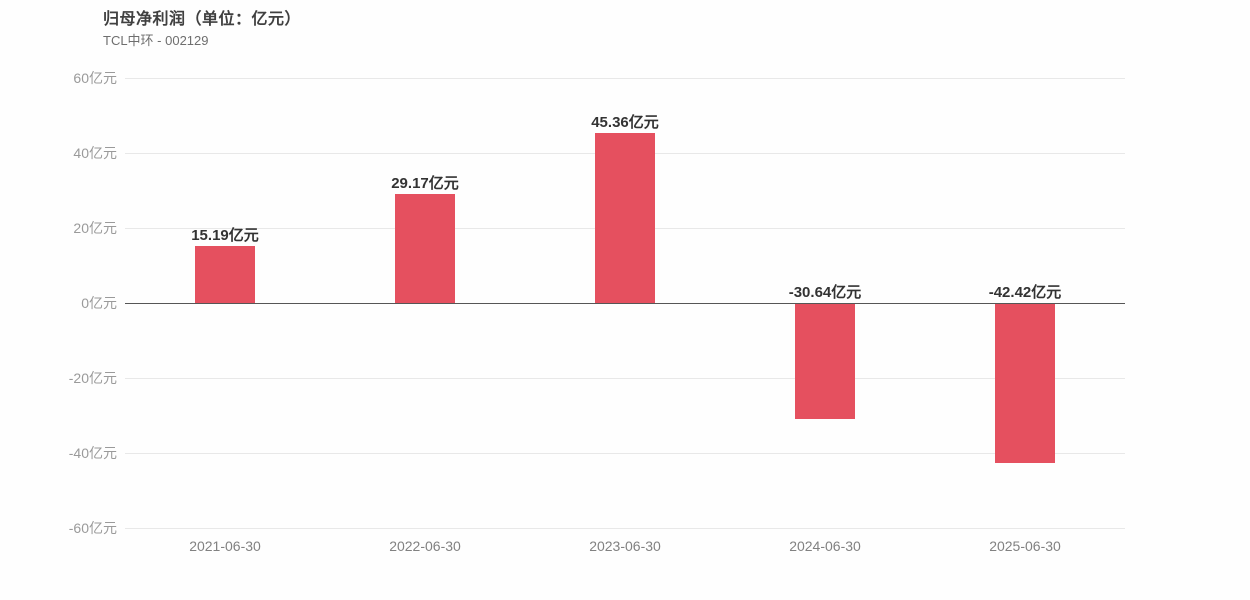  Describe the element at coordinates (425, 183) in the screenshot. I see `bar-value-label: 29.17亿元` at that location.